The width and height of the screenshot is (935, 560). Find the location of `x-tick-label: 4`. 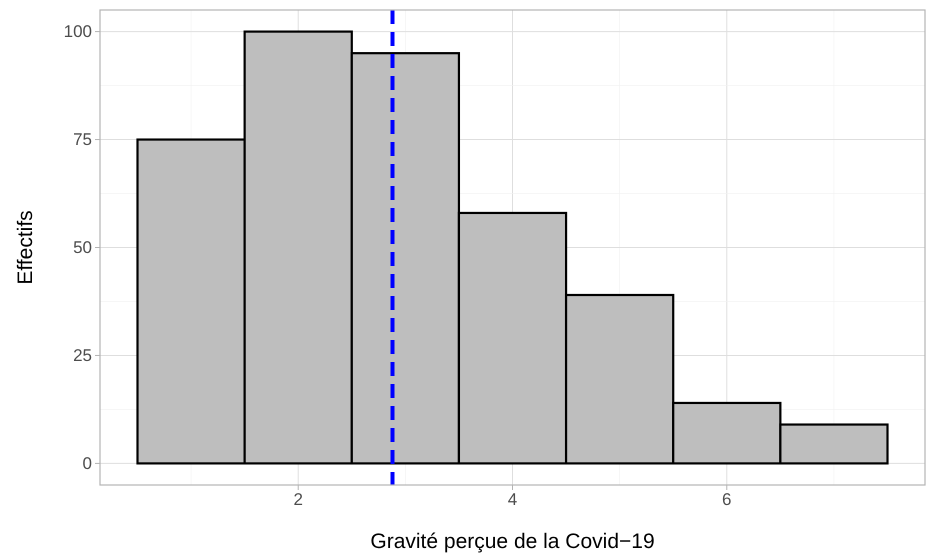

x-tick-label: 4 is located at coordinates (513, 500).